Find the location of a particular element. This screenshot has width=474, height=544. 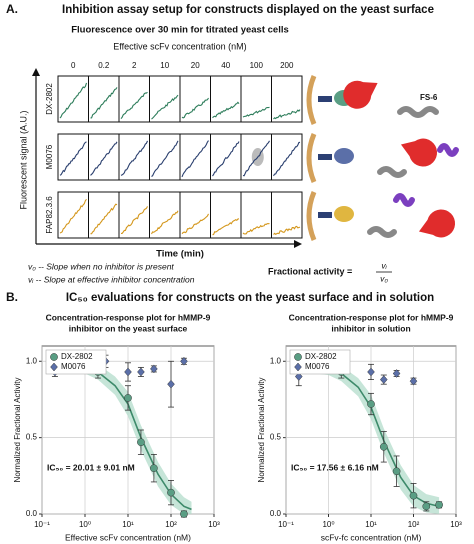

y-tick-label: 1.0 is located at coordinates (276, 360).